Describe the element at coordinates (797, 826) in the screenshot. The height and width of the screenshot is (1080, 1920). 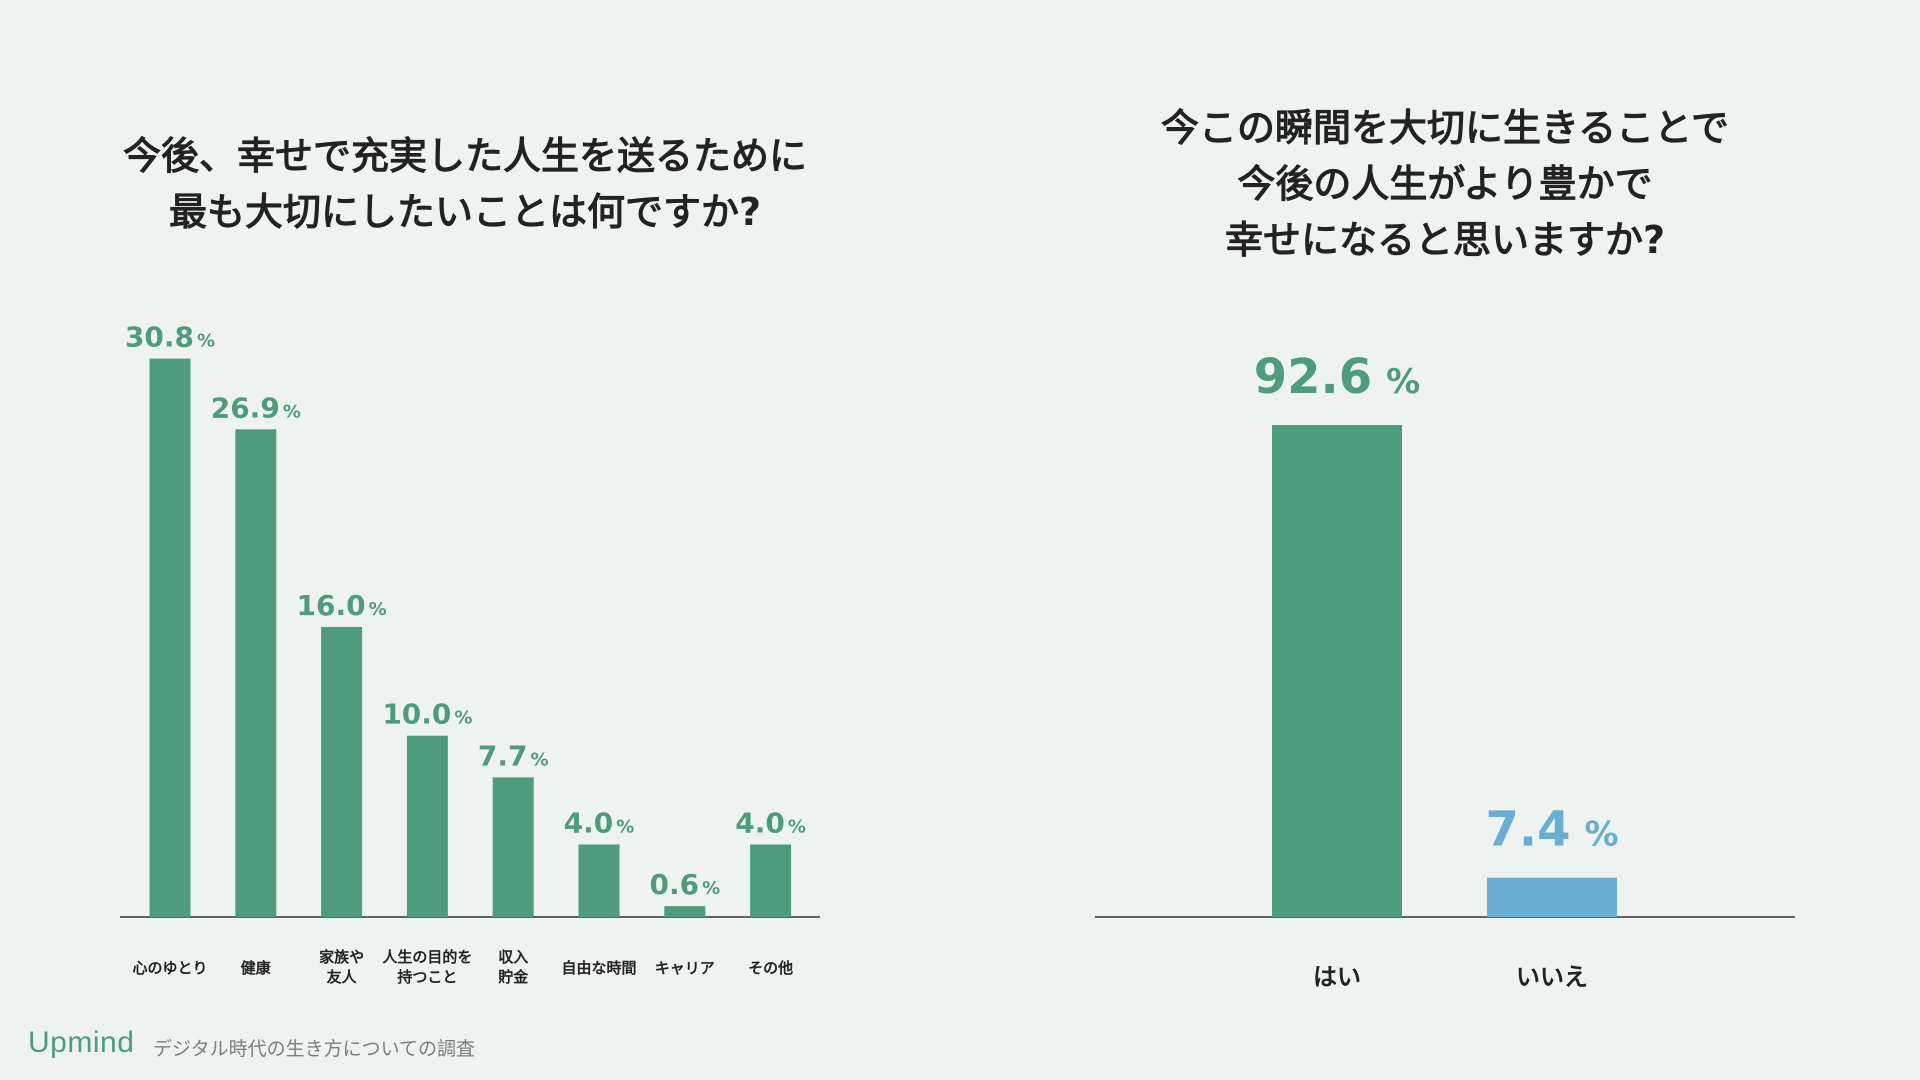
I see `left-value-unit-8: %` at that location.